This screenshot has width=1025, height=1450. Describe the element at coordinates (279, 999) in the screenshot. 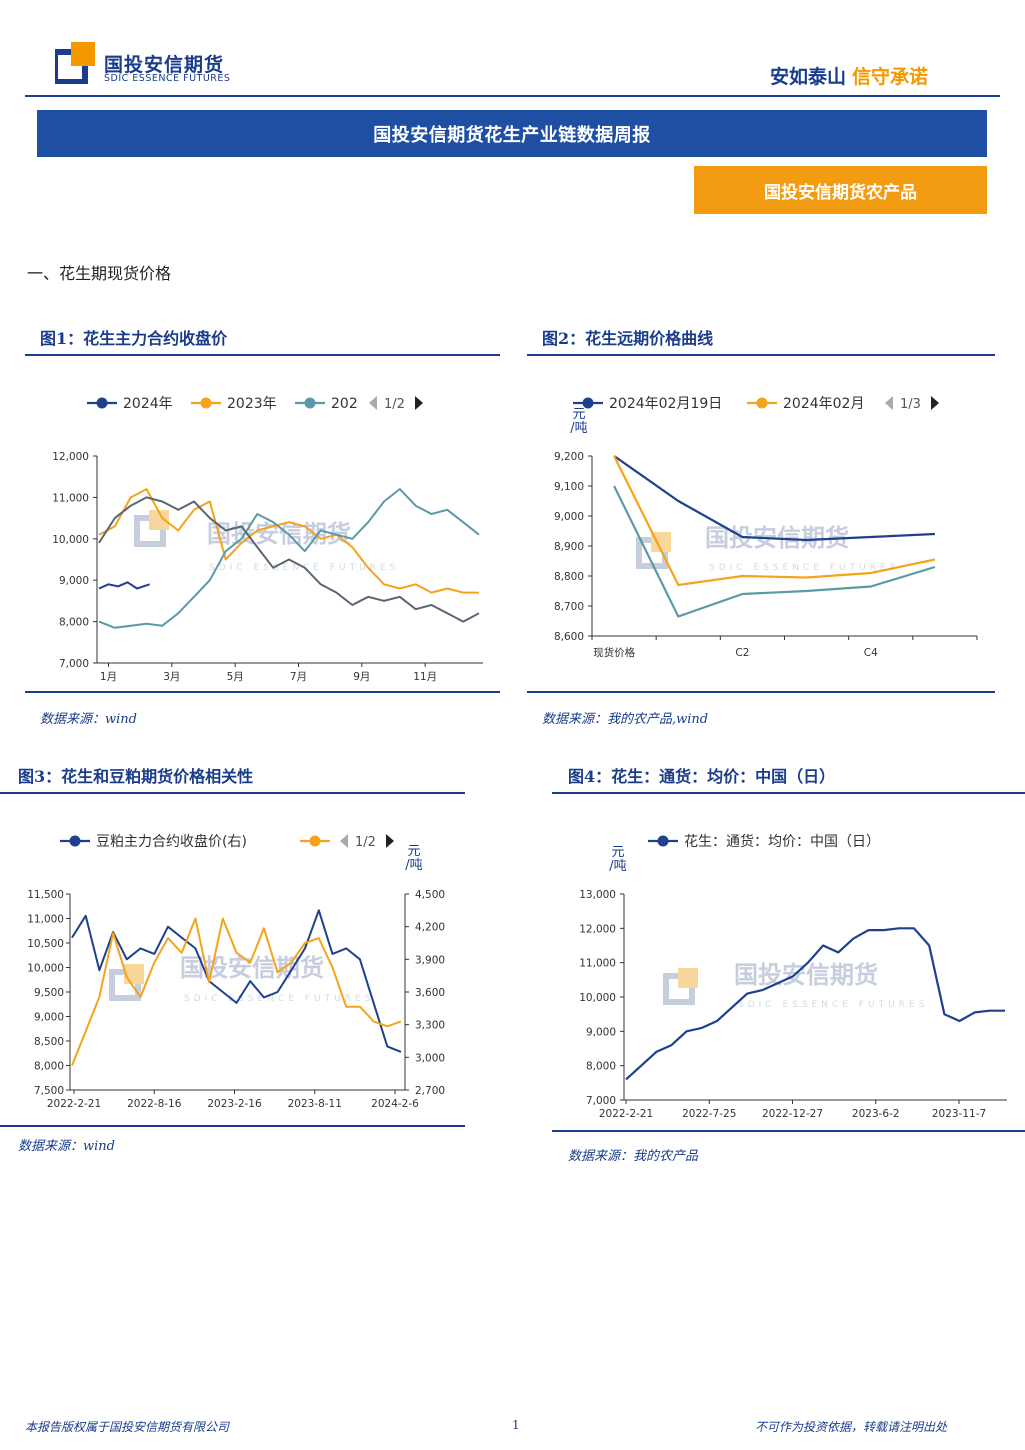

I see `chart-3-watermark-en: SDIC ESSENCE FUTURES` at that location.